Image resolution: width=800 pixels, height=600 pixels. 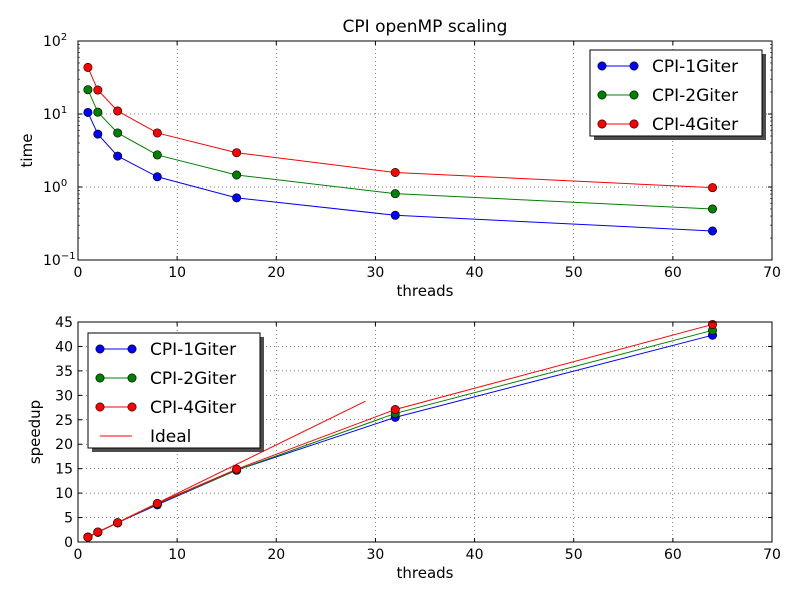 I want to click on y-tick-label: 10¹, so click(x=55, y=114).